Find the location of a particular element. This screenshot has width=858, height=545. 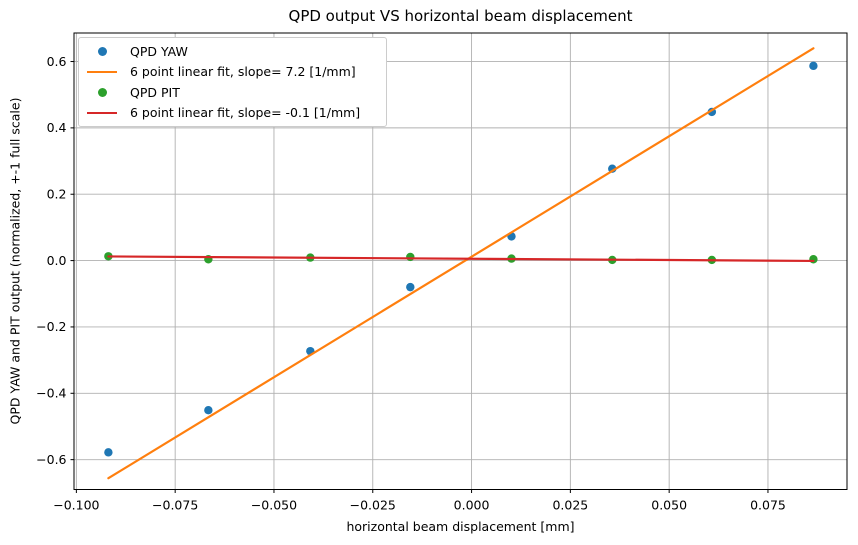

pit-marker-icon is located at coordinates (102, 92).